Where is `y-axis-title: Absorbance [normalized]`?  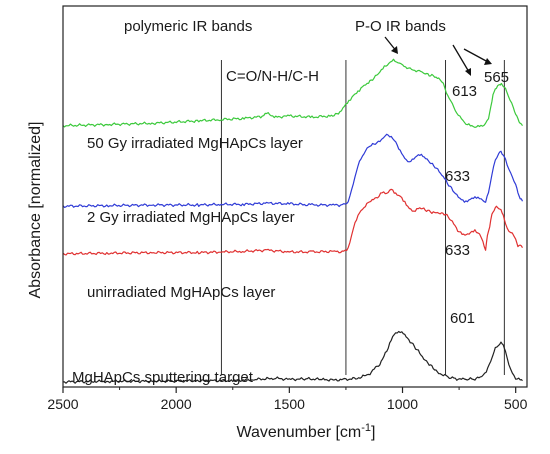 y-axis-title: Absorbance [normalized] is located at coordinates (35, 210).